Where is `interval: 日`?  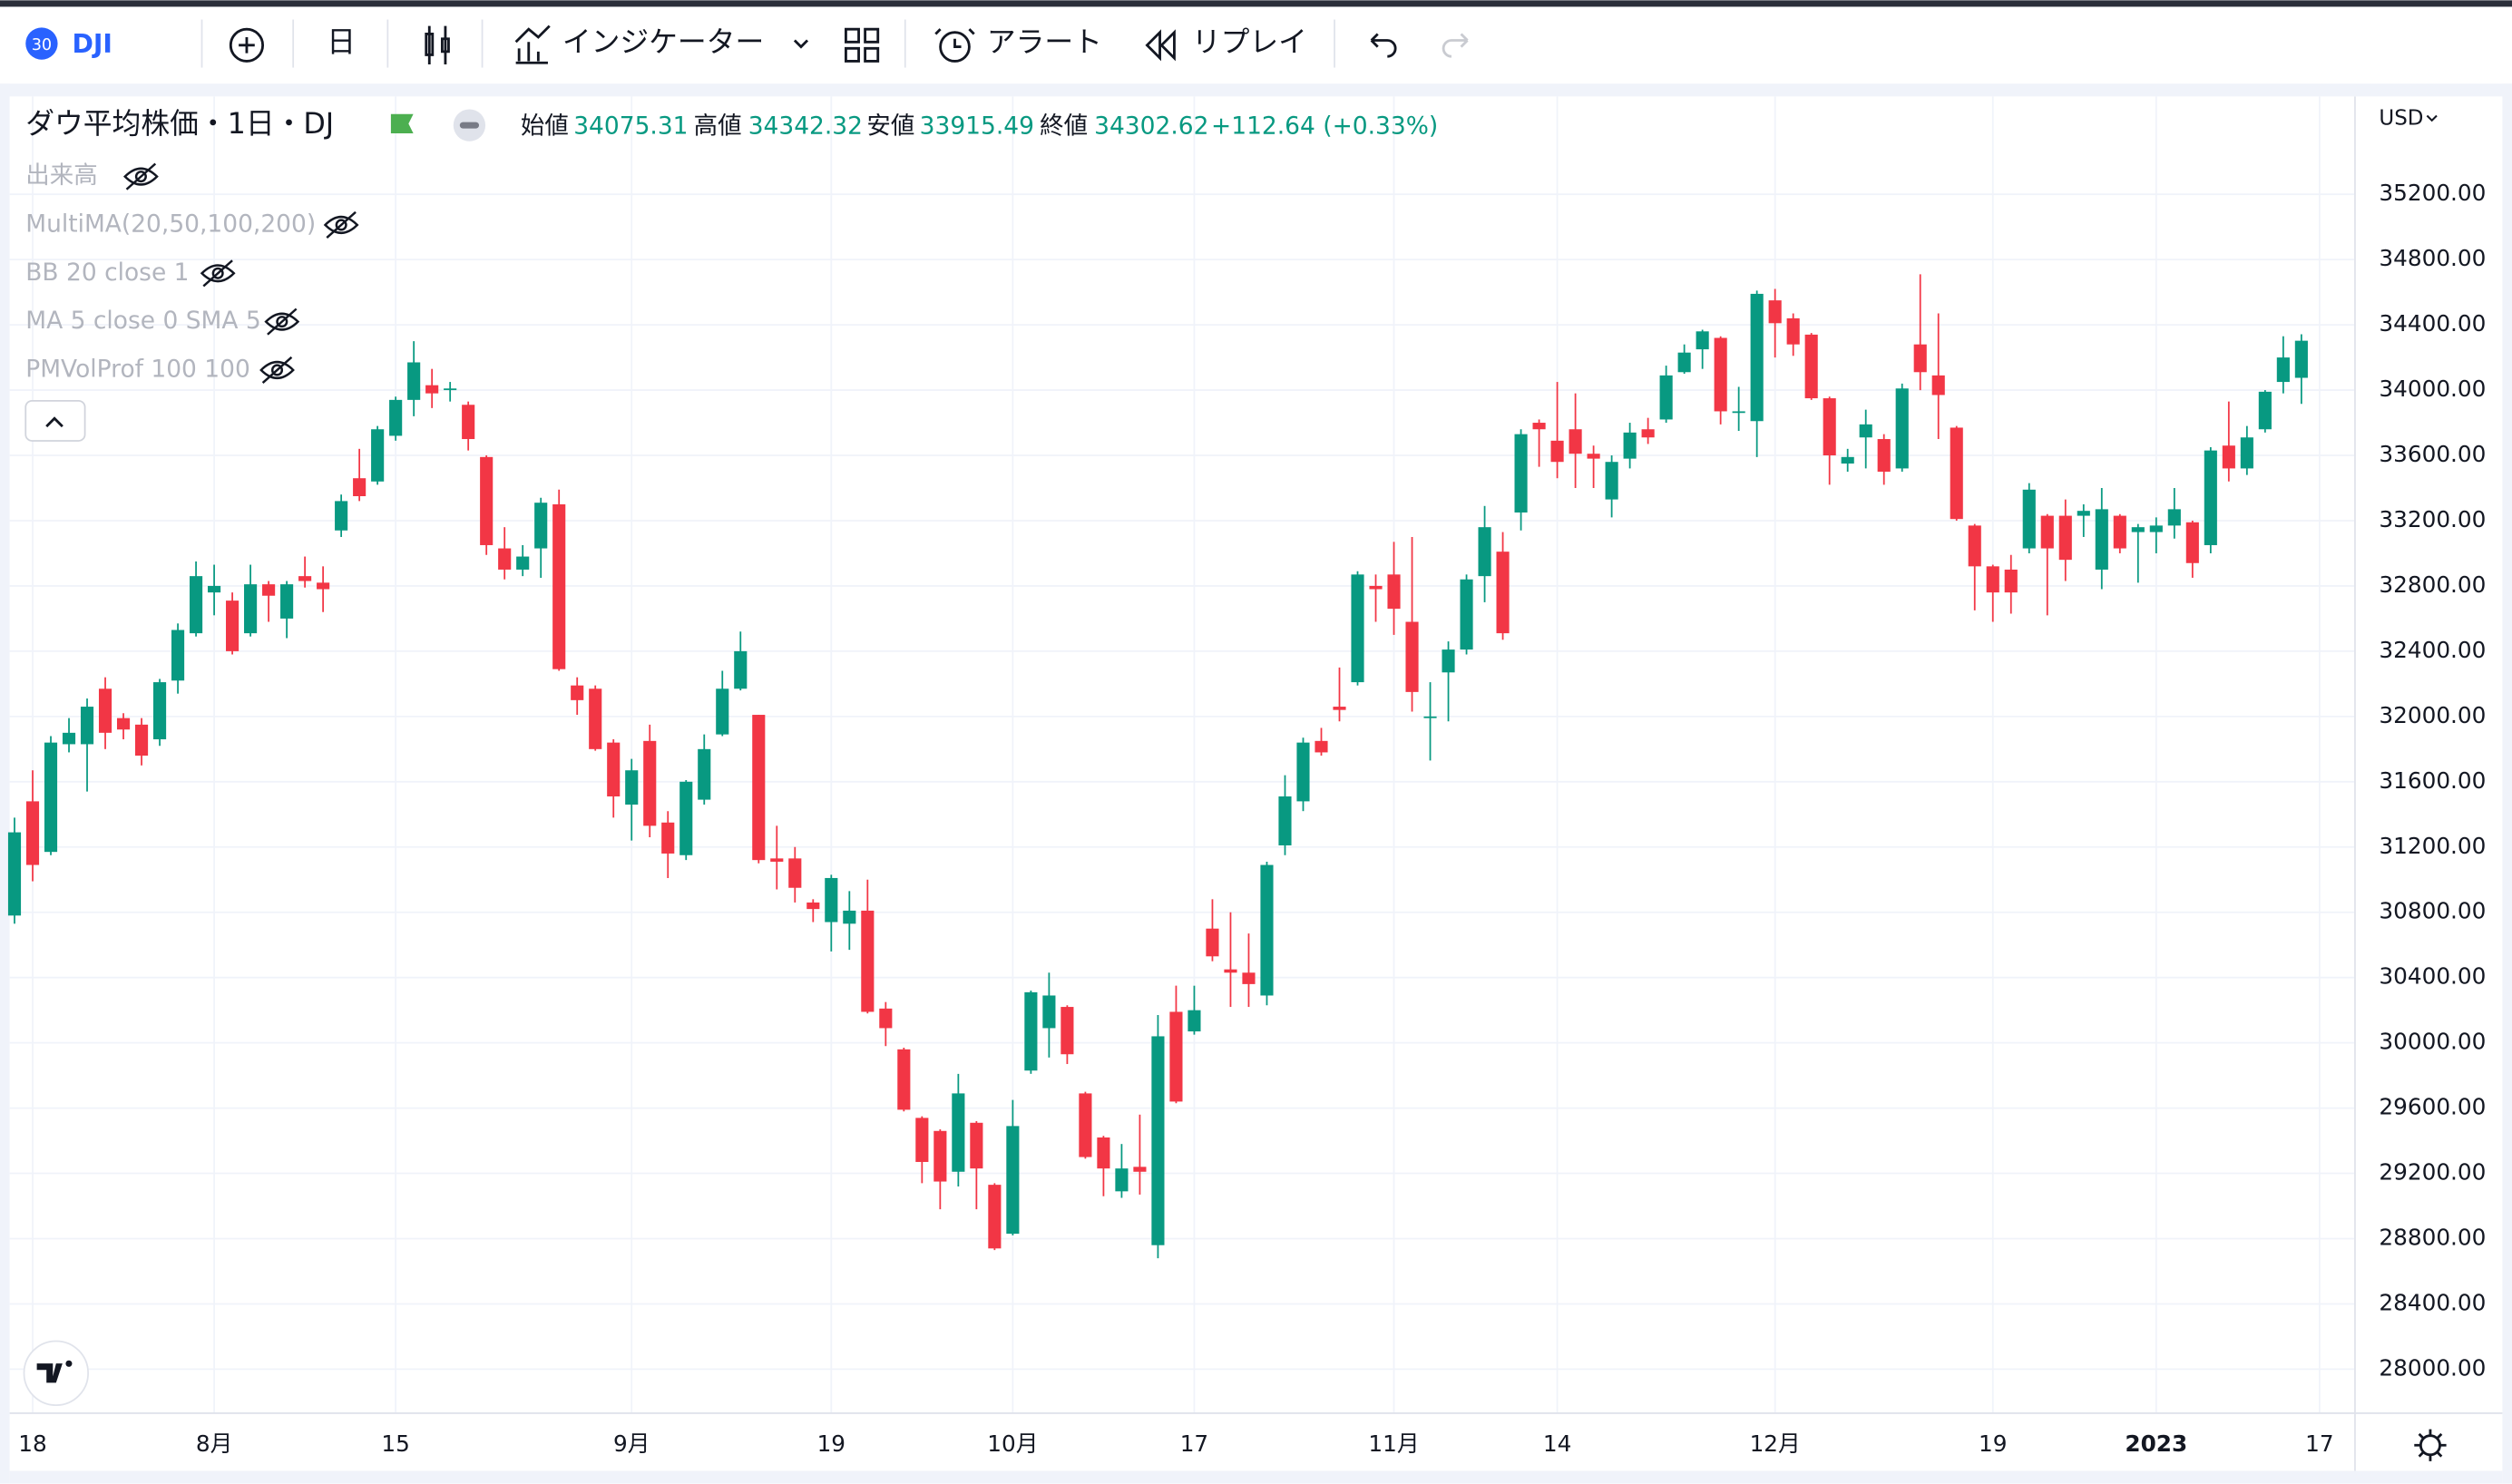
interval: 日 is located at coordinates (341, 42).